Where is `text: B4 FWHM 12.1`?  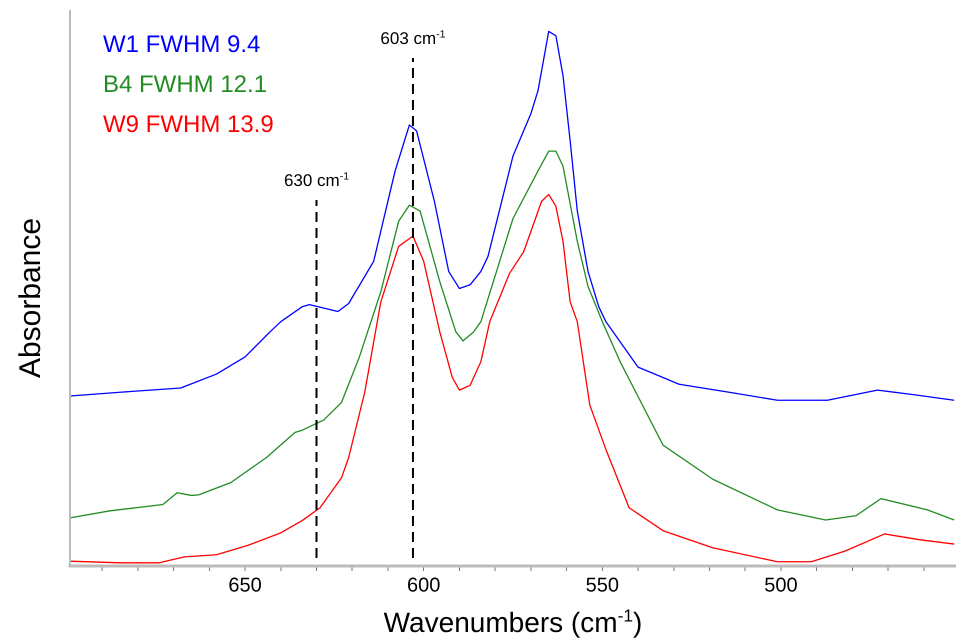
text: B4 FWHM 12.1 is located at coordinates (185, 84).